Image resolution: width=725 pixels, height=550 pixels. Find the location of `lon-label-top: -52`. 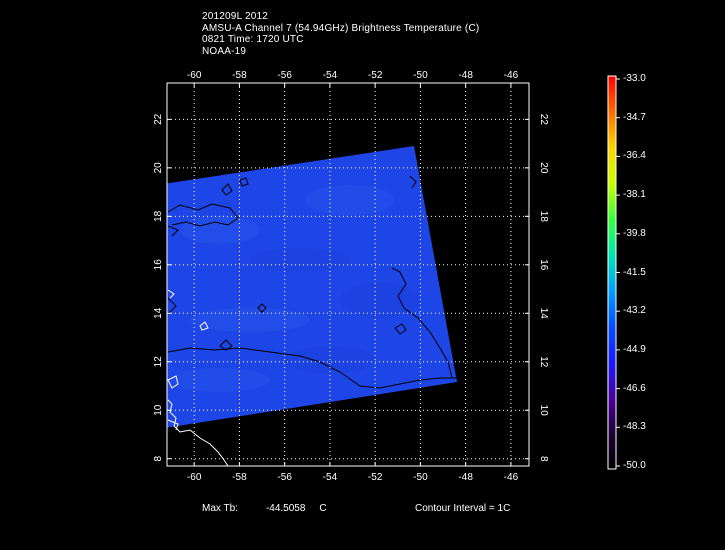

lon-label-top: -52 is located at coordinates (375, 75).